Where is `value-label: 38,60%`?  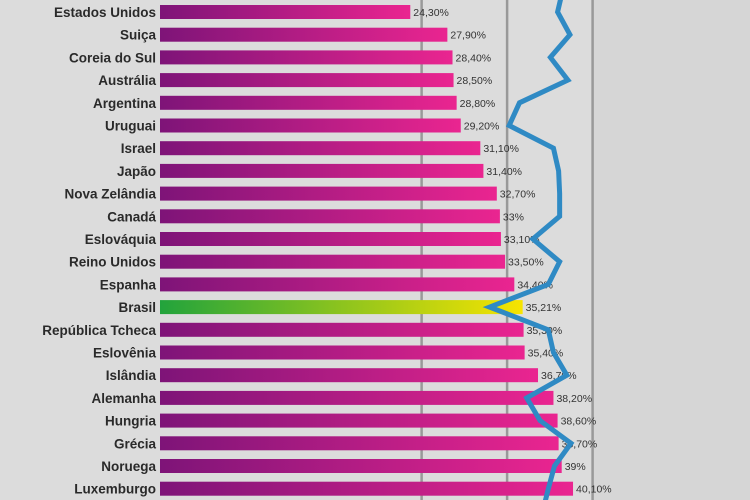 value-label: 38,60% is located at coordinates (579, 422).